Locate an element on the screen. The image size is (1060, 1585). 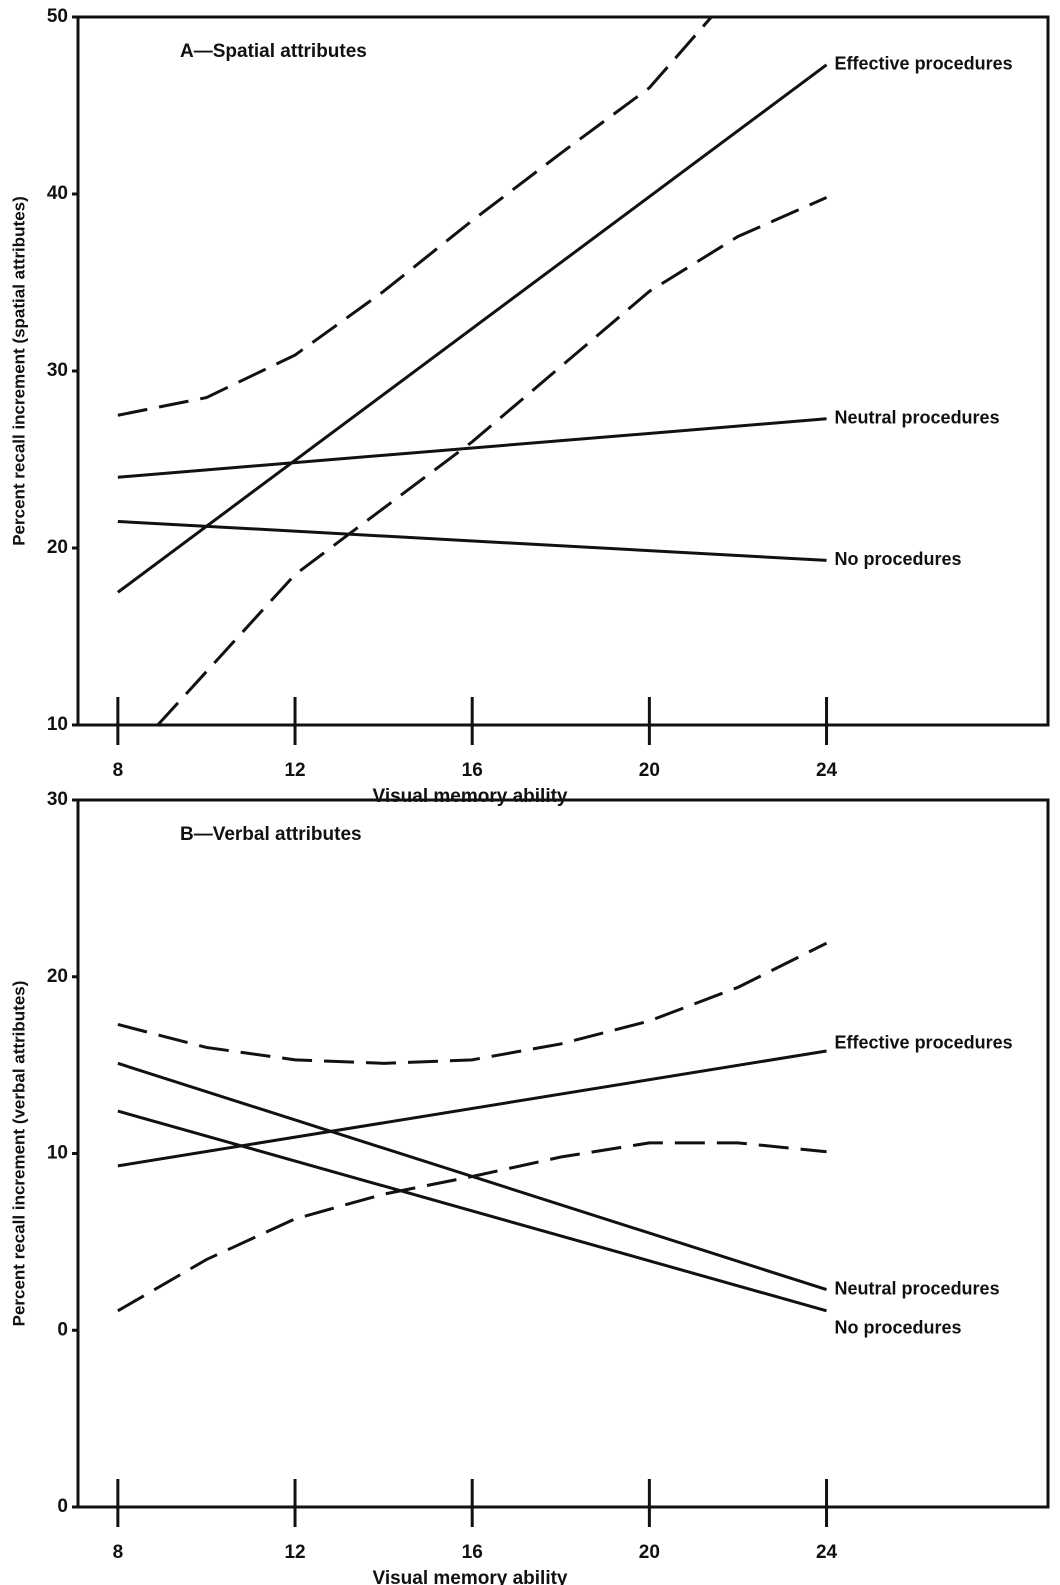
panel-title: A—Spatial attributes is located at coordinates (273, 51).